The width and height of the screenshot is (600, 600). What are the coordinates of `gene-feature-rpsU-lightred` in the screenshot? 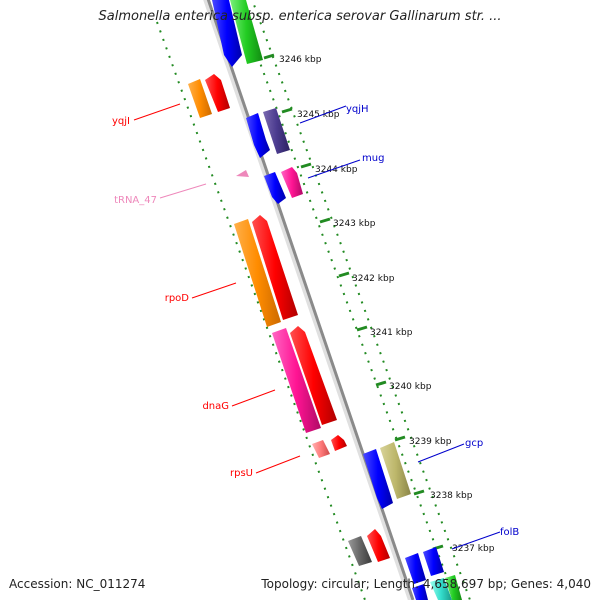 It's located at (321, 449).